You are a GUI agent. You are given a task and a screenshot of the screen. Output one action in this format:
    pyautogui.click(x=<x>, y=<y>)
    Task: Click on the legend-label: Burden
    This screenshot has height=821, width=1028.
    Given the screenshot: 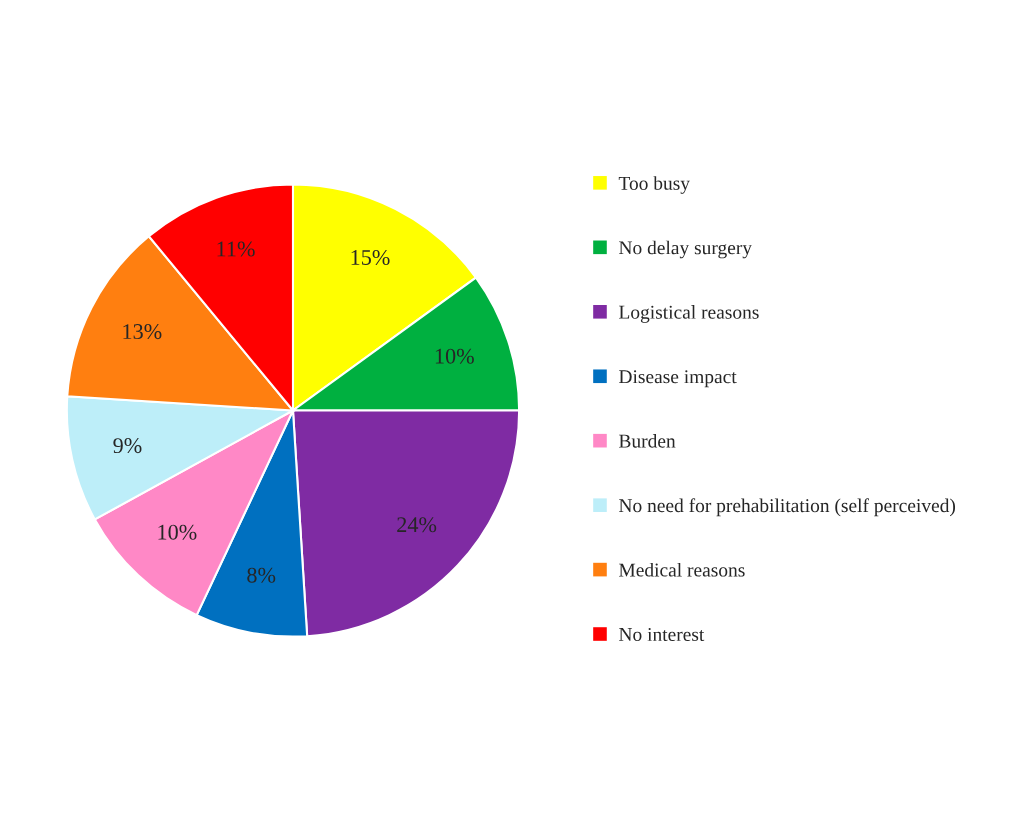 What is the action you would take?
    pyautogui.click(x=647, y=440)
    